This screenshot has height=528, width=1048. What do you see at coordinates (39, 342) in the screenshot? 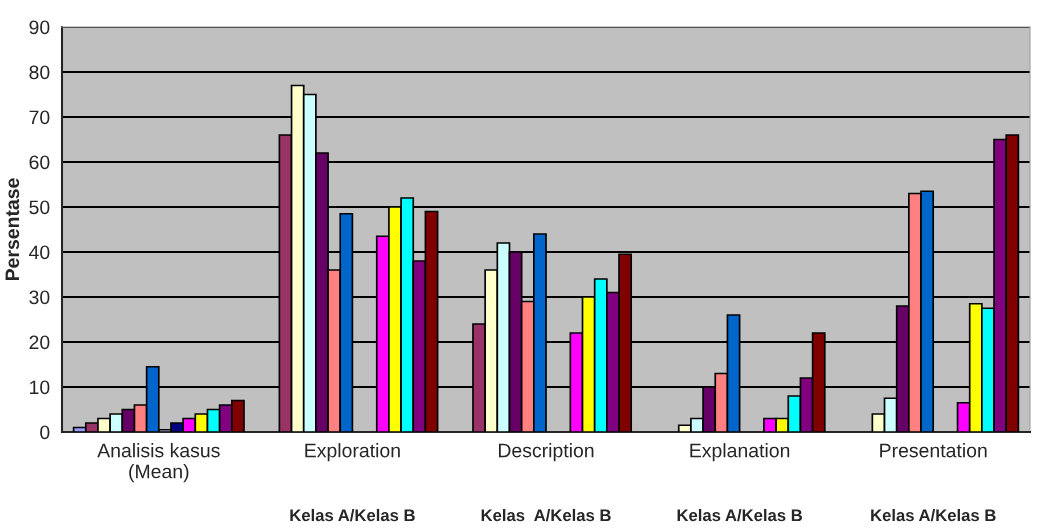
I see `y-tick-label: 20` at bounding box center [39, 342].